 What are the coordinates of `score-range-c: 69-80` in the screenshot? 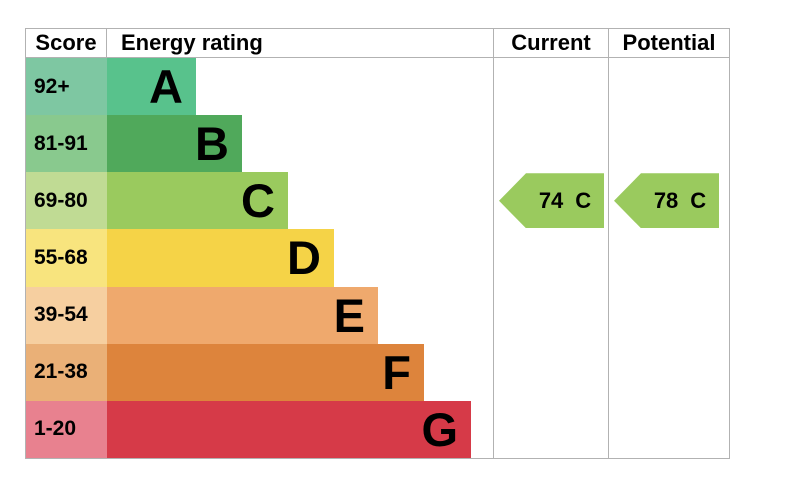 It's located at (66, 201).